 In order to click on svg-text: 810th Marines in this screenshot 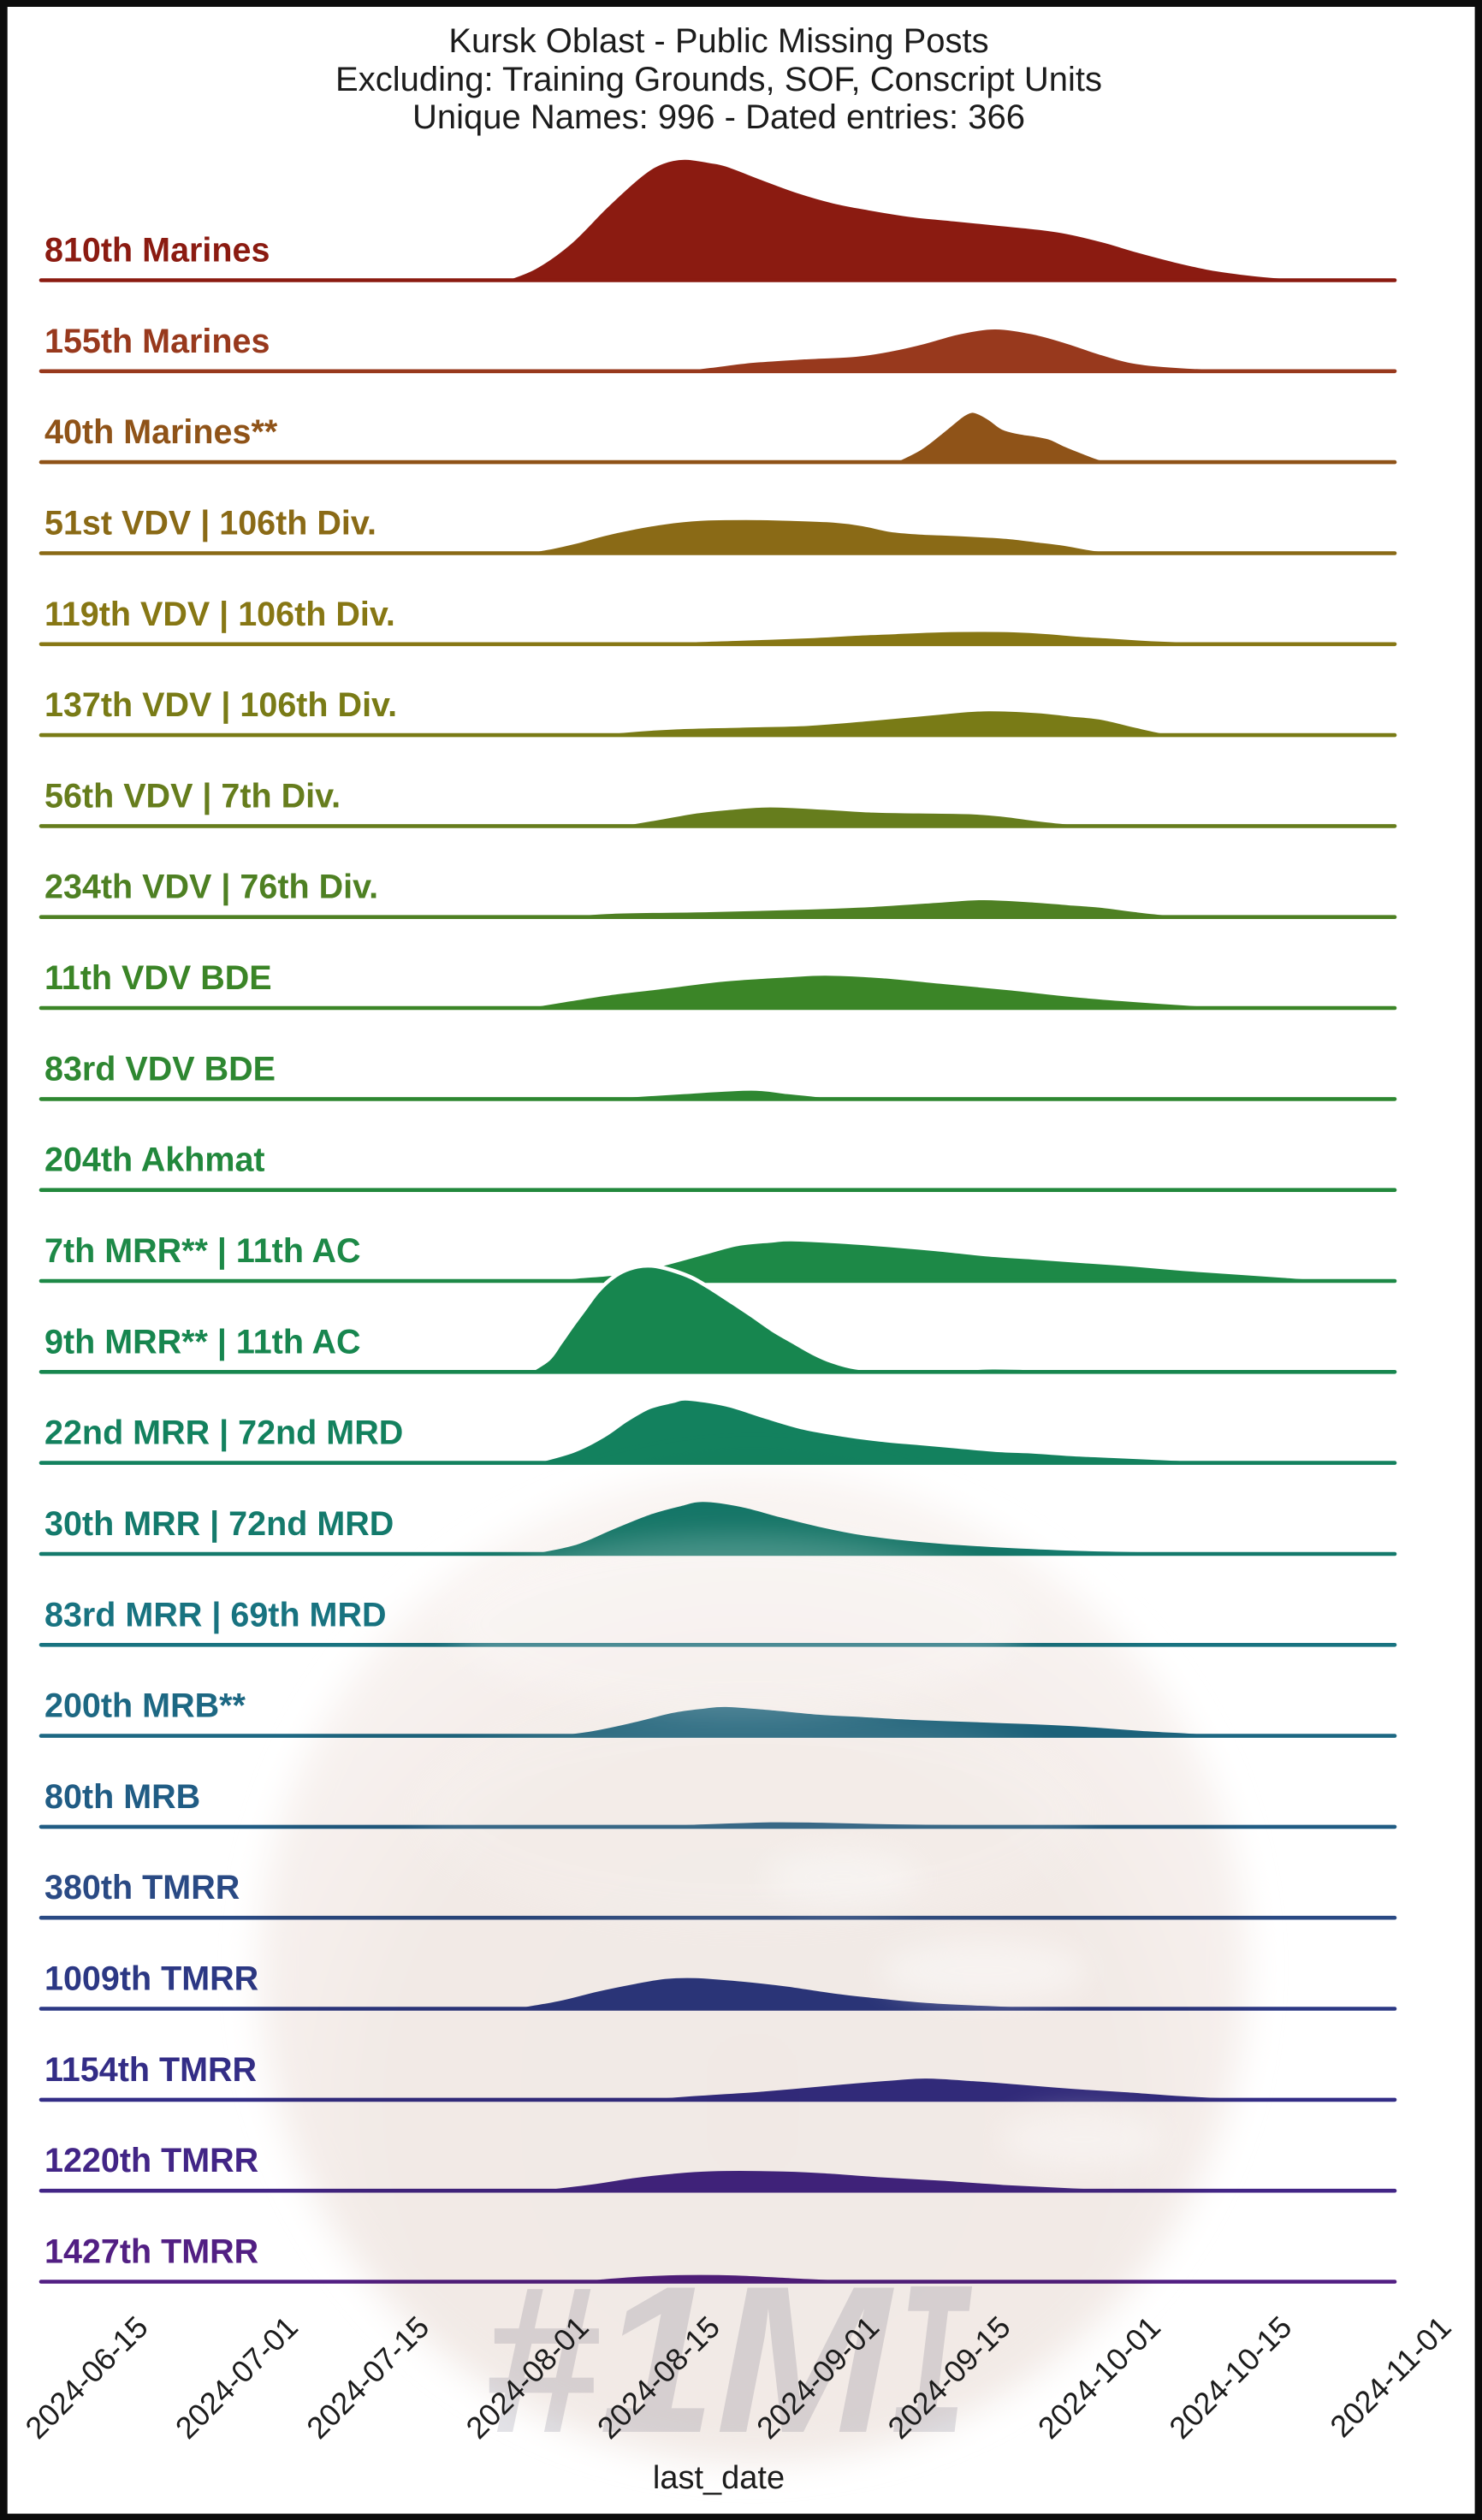, I will do `click(157, 251)`.